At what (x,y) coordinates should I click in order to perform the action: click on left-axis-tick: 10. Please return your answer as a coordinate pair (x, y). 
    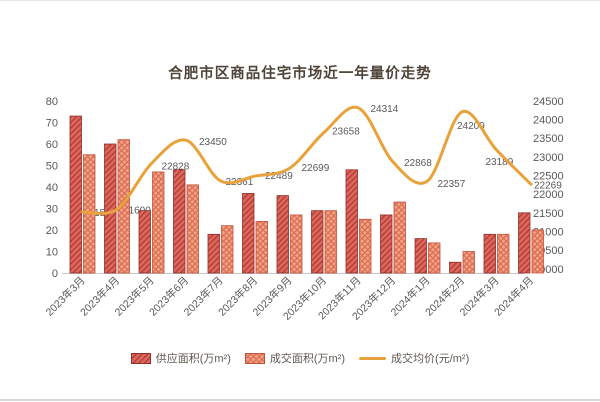
    Looking at the image, I should click on (52, 252).